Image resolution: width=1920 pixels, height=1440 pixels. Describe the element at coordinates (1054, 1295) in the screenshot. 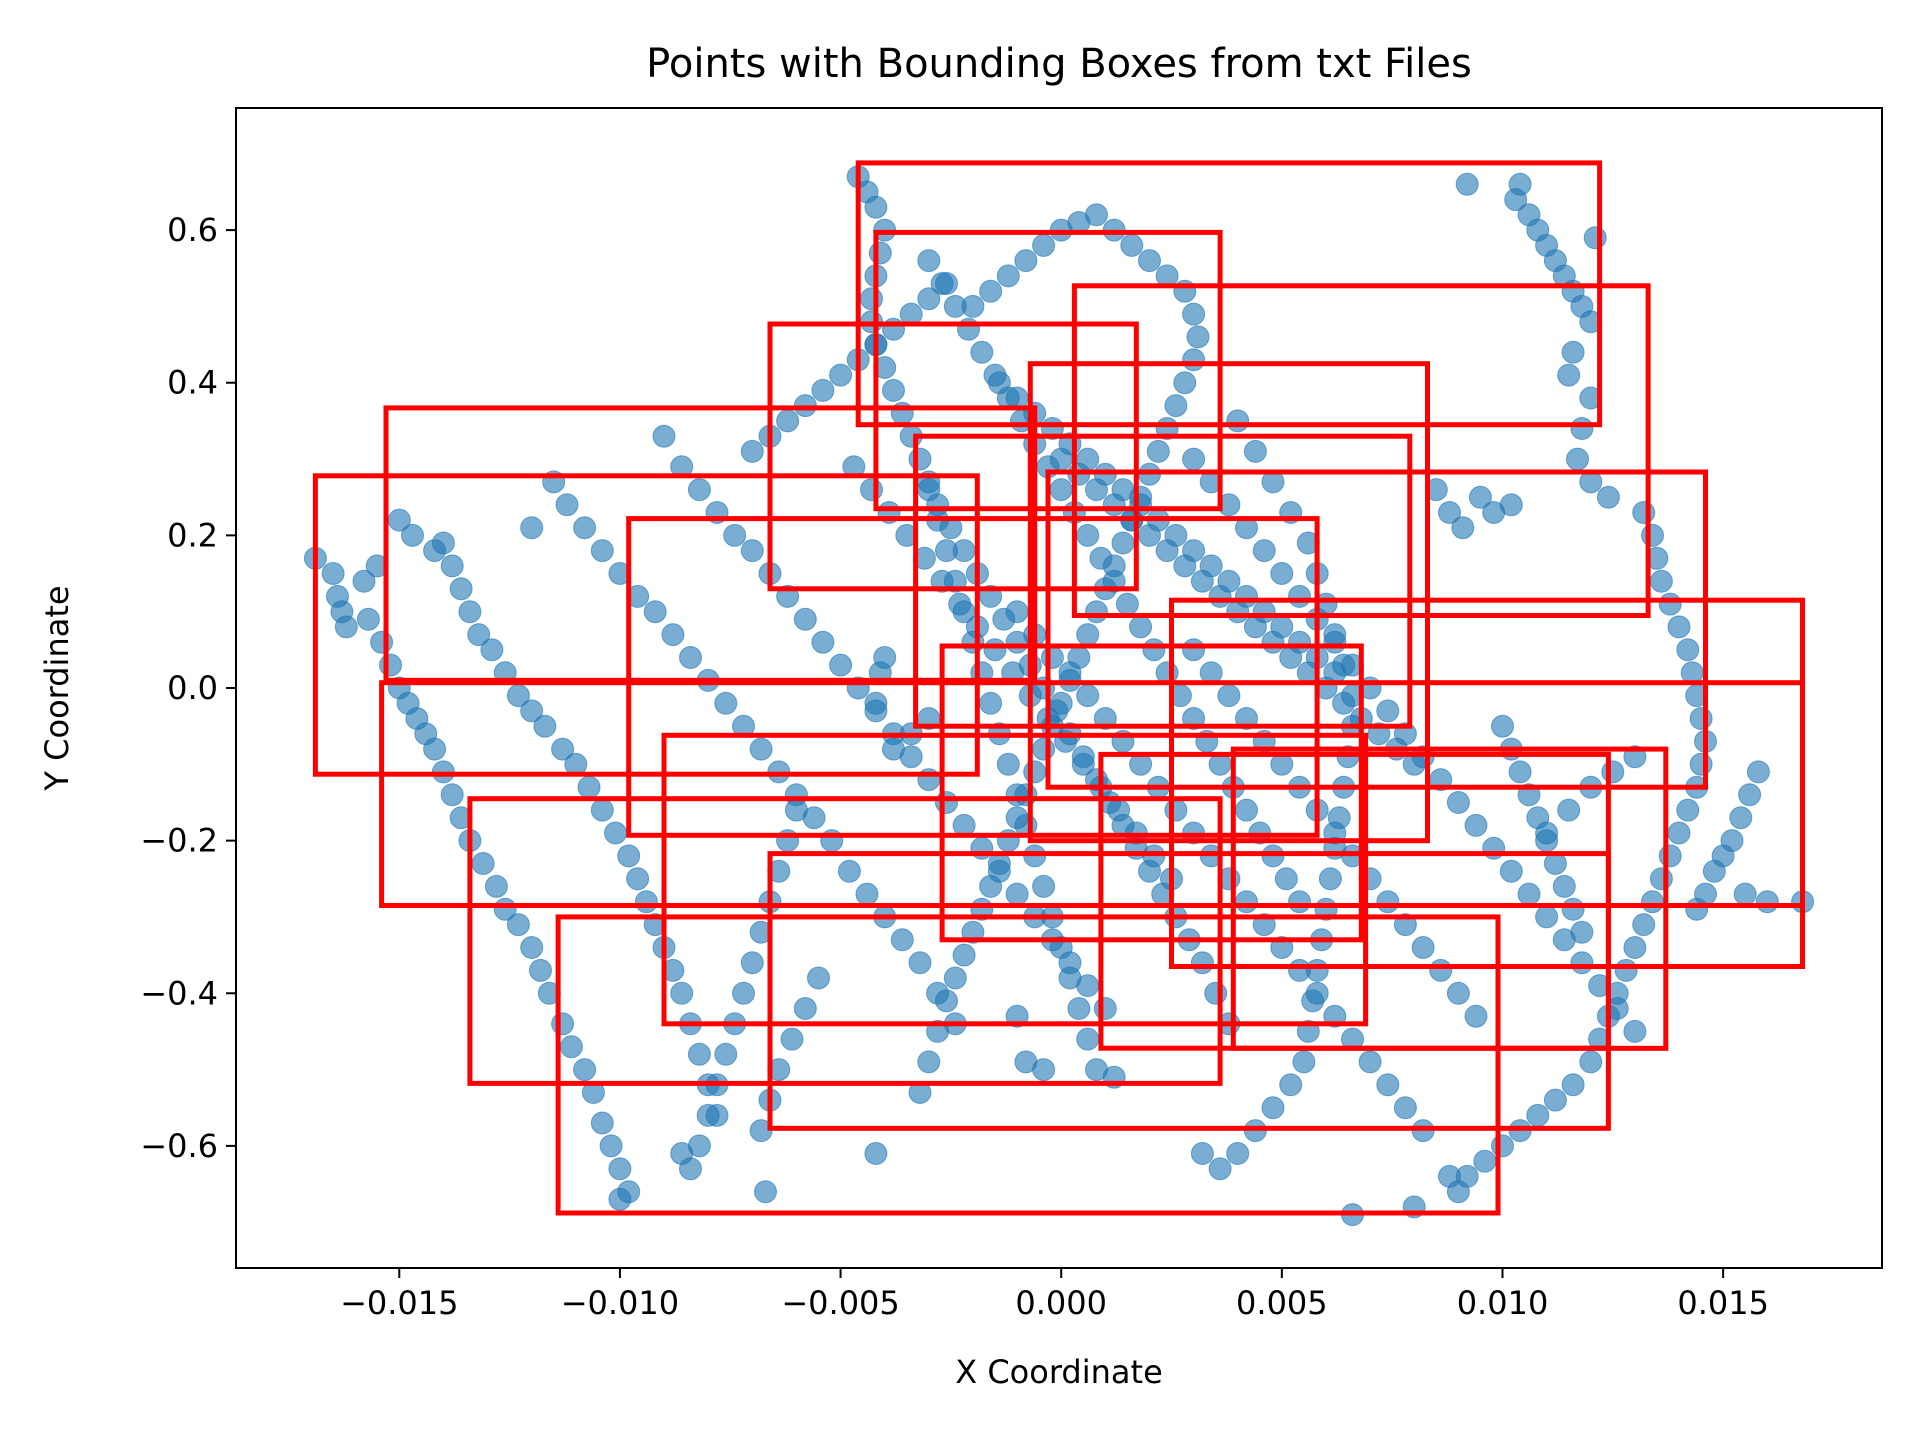

I see `x-axis-ticks: −0.015 −0.010 −0.005 0.000 0.005 0.010 0.015` at that location.